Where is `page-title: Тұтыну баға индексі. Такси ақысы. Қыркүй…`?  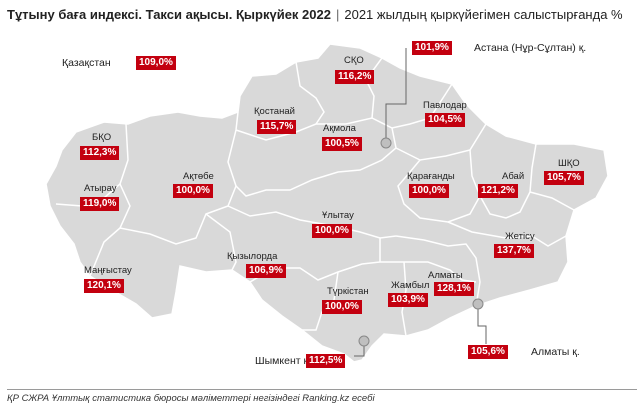
page-title: Тұтыну баға индексі. Такси ақысы. Қыркүй… is located at coordinates (322, 15).